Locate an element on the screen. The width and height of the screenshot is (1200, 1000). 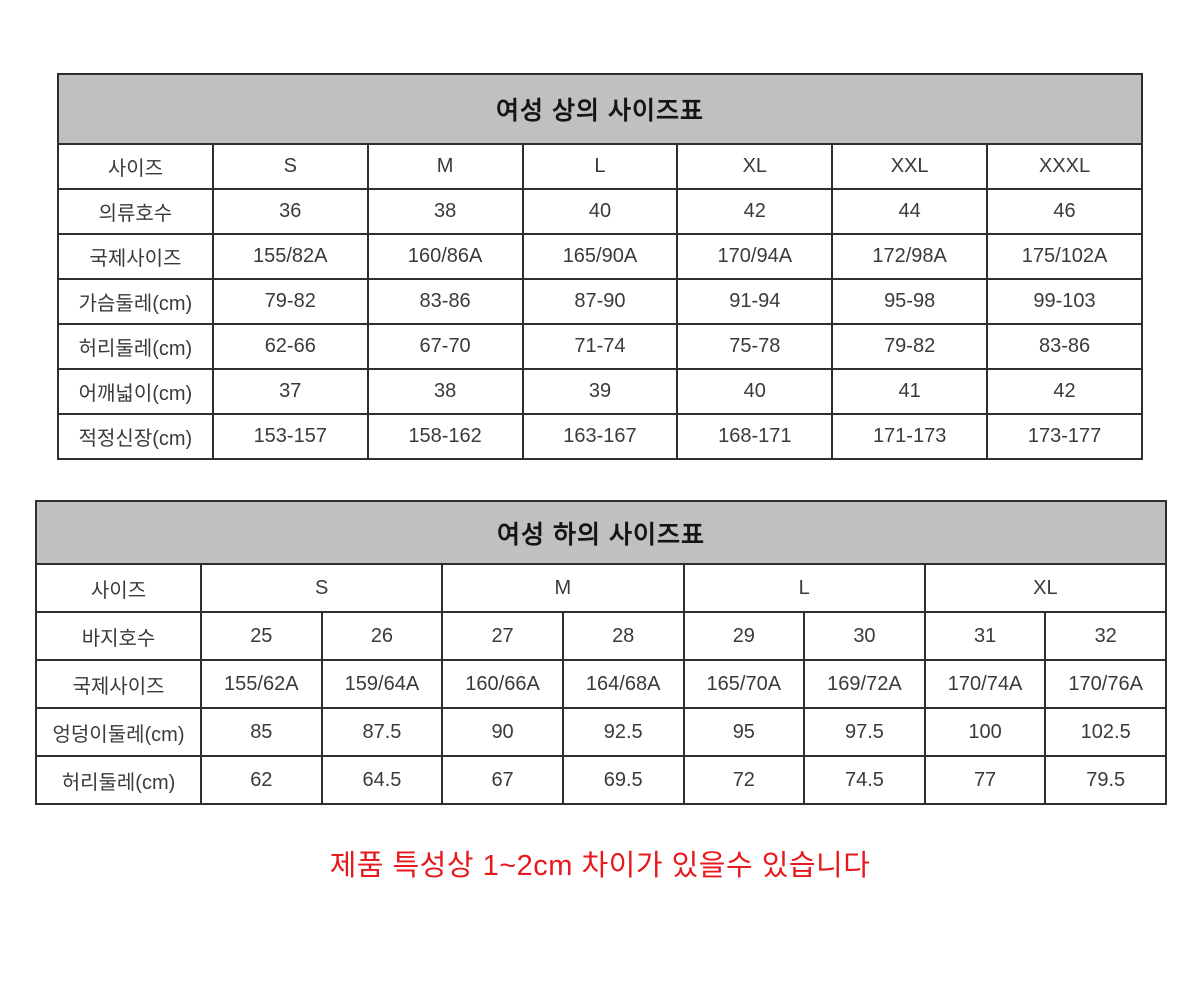
value-cell: 77 is located at coordinates (985, 780).